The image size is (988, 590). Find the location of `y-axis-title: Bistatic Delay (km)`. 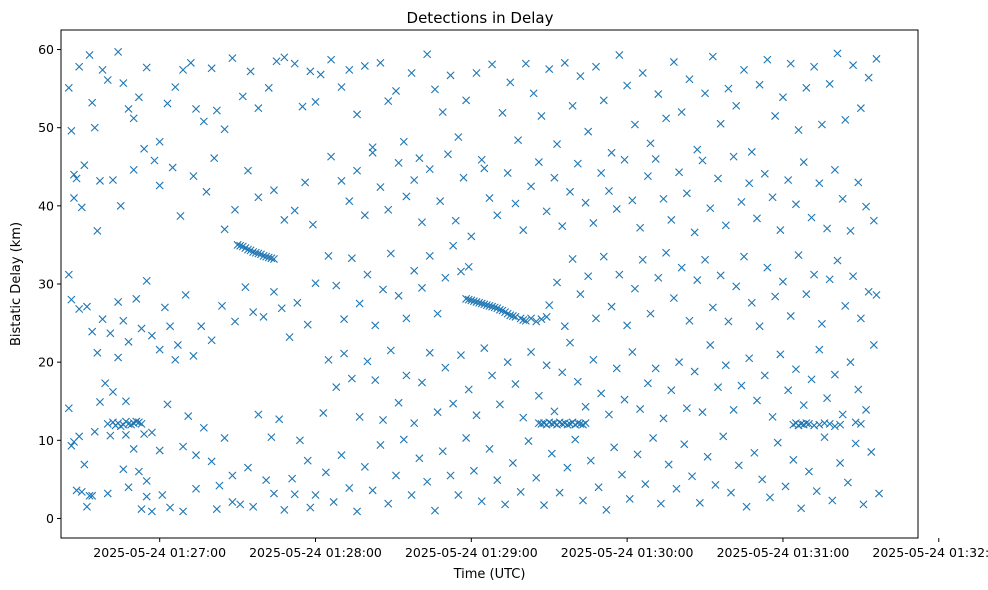

y-axis-title: Bistatic Delay (km) is located at coordinates (16, 284).